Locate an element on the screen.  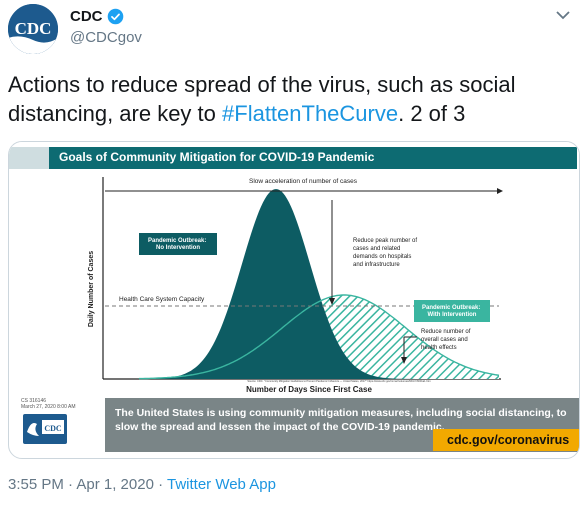
banner-bar is located at coordinates (313, 158).